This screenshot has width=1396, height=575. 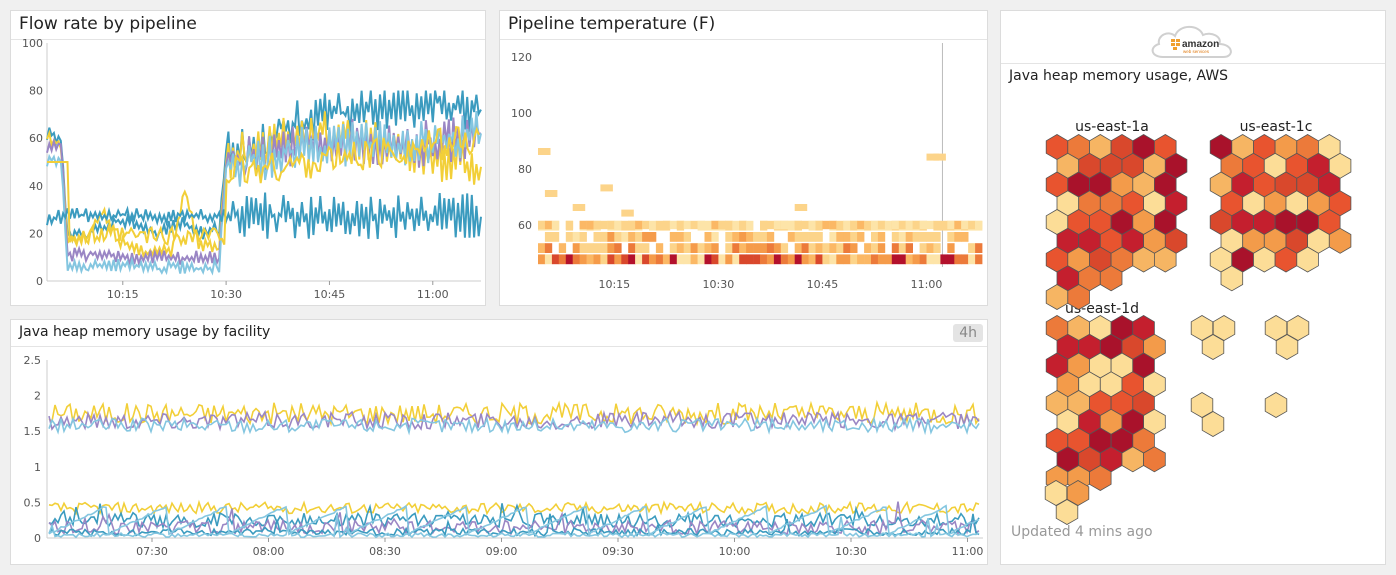 I want to click on y-tick-label: 80, so click(x=525, y=169).